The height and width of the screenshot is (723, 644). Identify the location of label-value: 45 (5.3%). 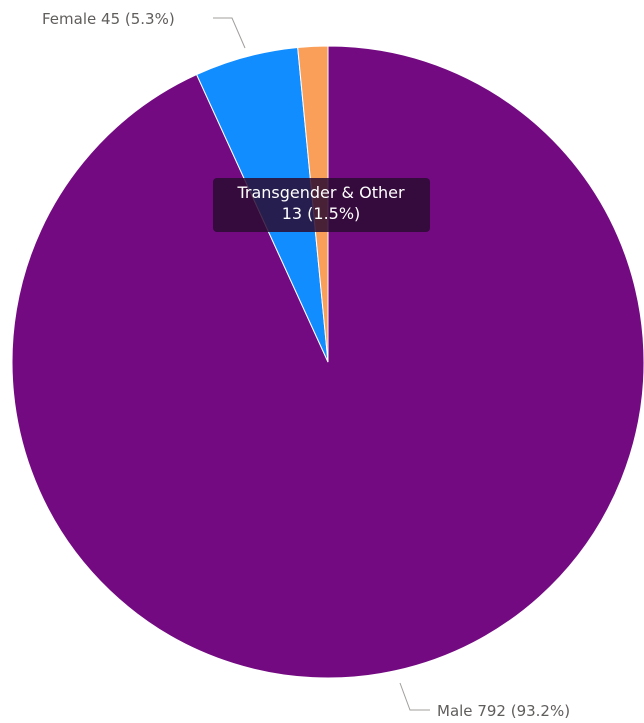
(138, 19).